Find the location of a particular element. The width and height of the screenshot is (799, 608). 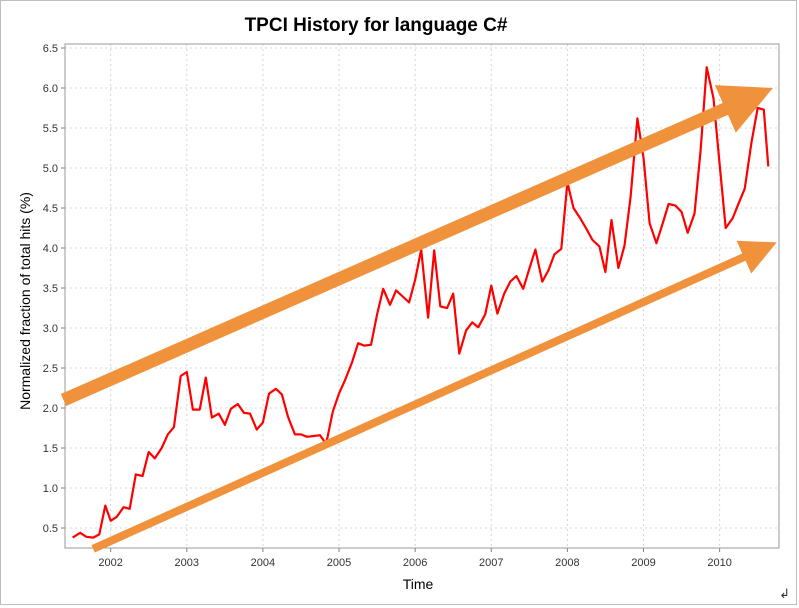

x-tick-label: 2002 is located at coordinates (110, 563).